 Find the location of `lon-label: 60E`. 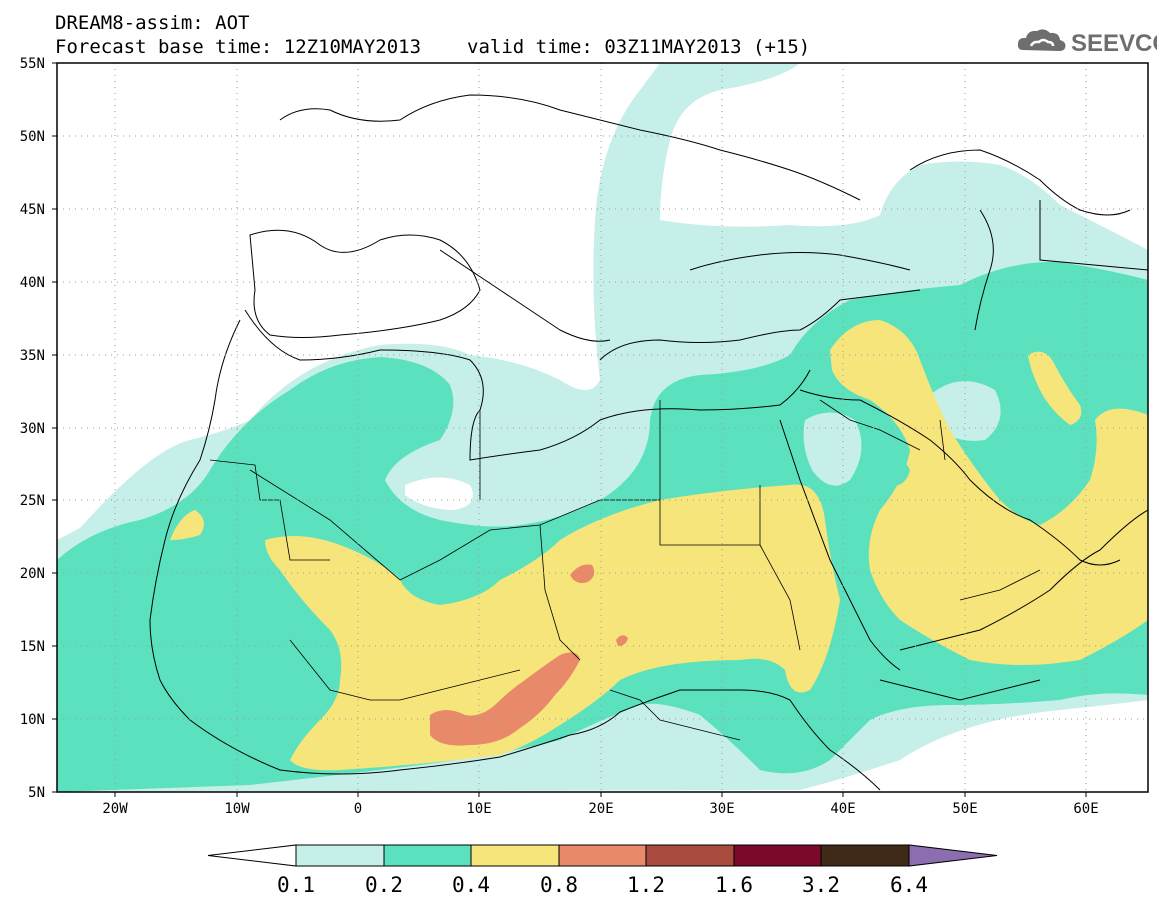

lon-label: 60E is located at coordinates (1085, 809).